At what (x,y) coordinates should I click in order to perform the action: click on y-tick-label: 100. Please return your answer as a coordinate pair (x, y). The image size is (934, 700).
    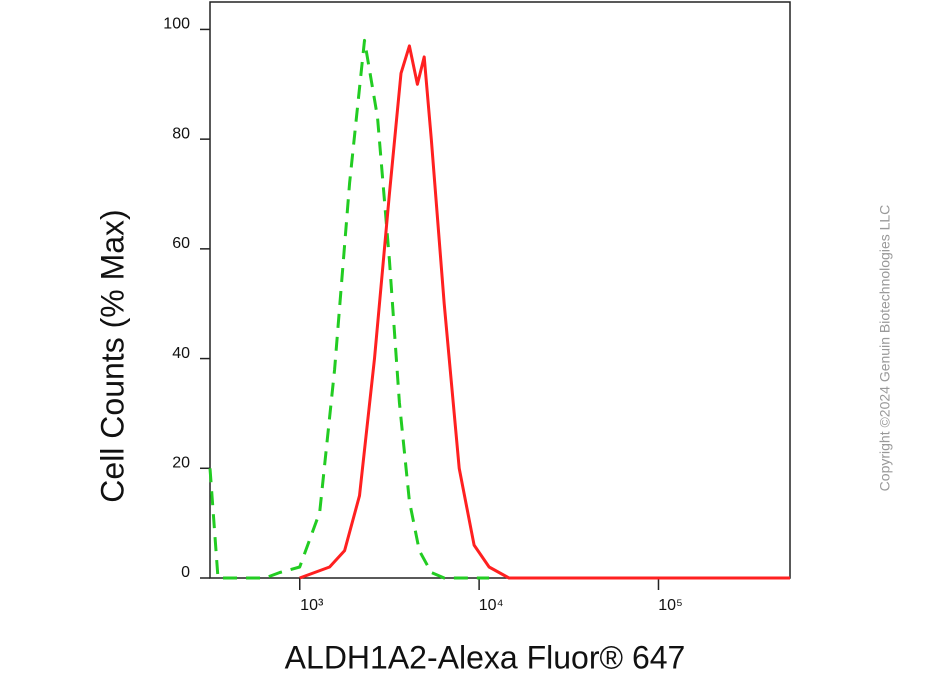
    Looking at the image, I should click on (176, 24).